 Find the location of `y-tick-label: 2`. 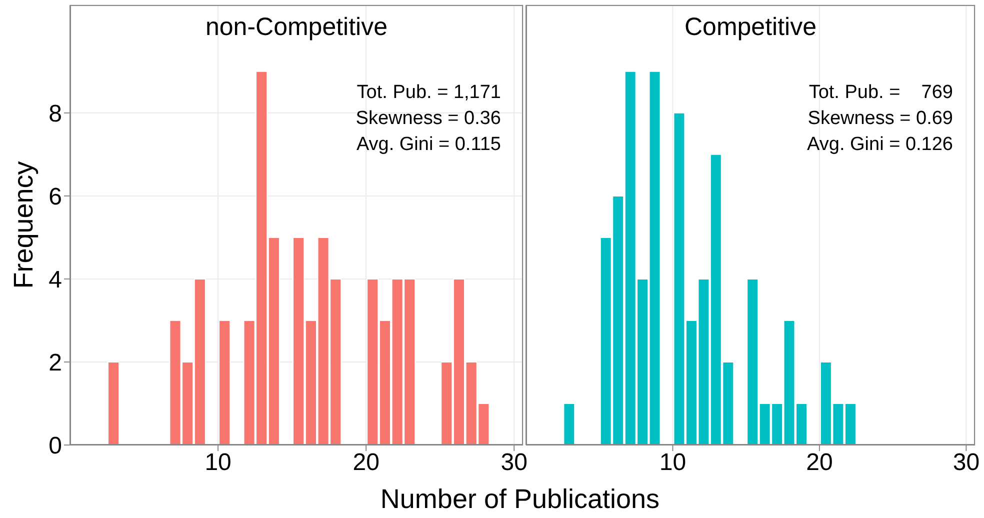

y-tick-label: 2 is located at coordinates (55, 363).